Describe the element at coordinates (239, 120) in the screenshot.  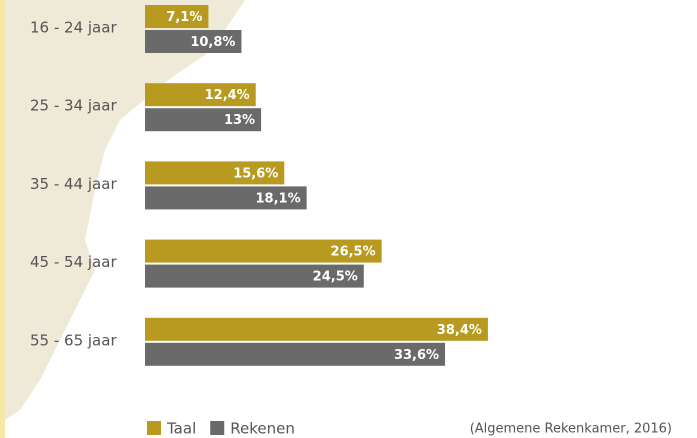
I see `value-label: 13%` at that location.